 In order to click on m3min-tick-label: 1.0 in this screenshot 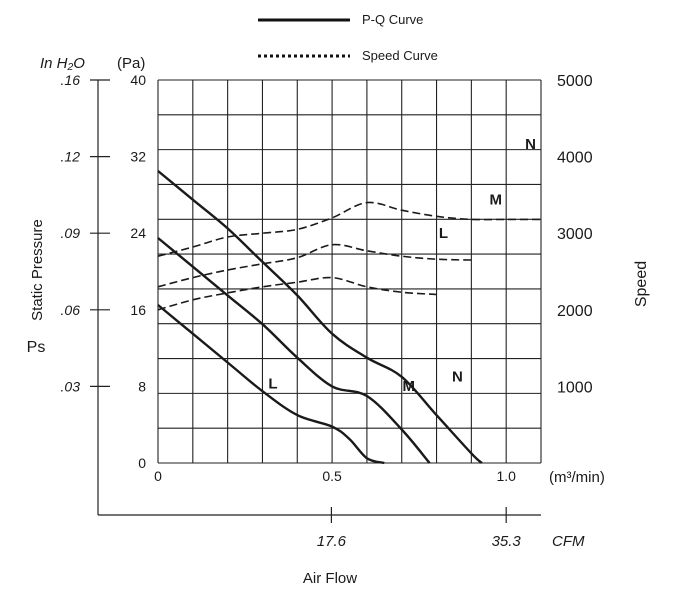, I will do `click(506, 476)`.